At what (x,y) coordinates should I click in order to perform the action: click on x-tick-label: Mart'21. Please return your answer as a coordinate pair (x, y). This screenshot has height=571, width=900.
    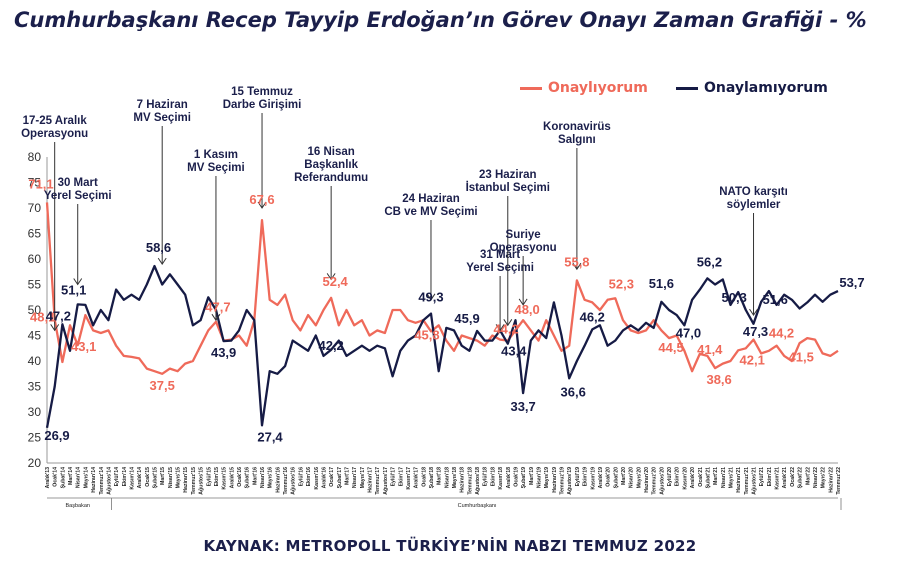
    Looking at the image, I should click on (716, 476).